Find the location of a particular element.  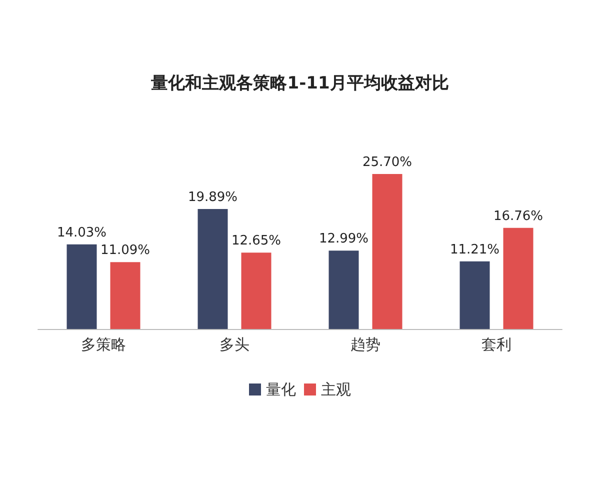

data-label: 14.03% is located at coordinates (81, 232).